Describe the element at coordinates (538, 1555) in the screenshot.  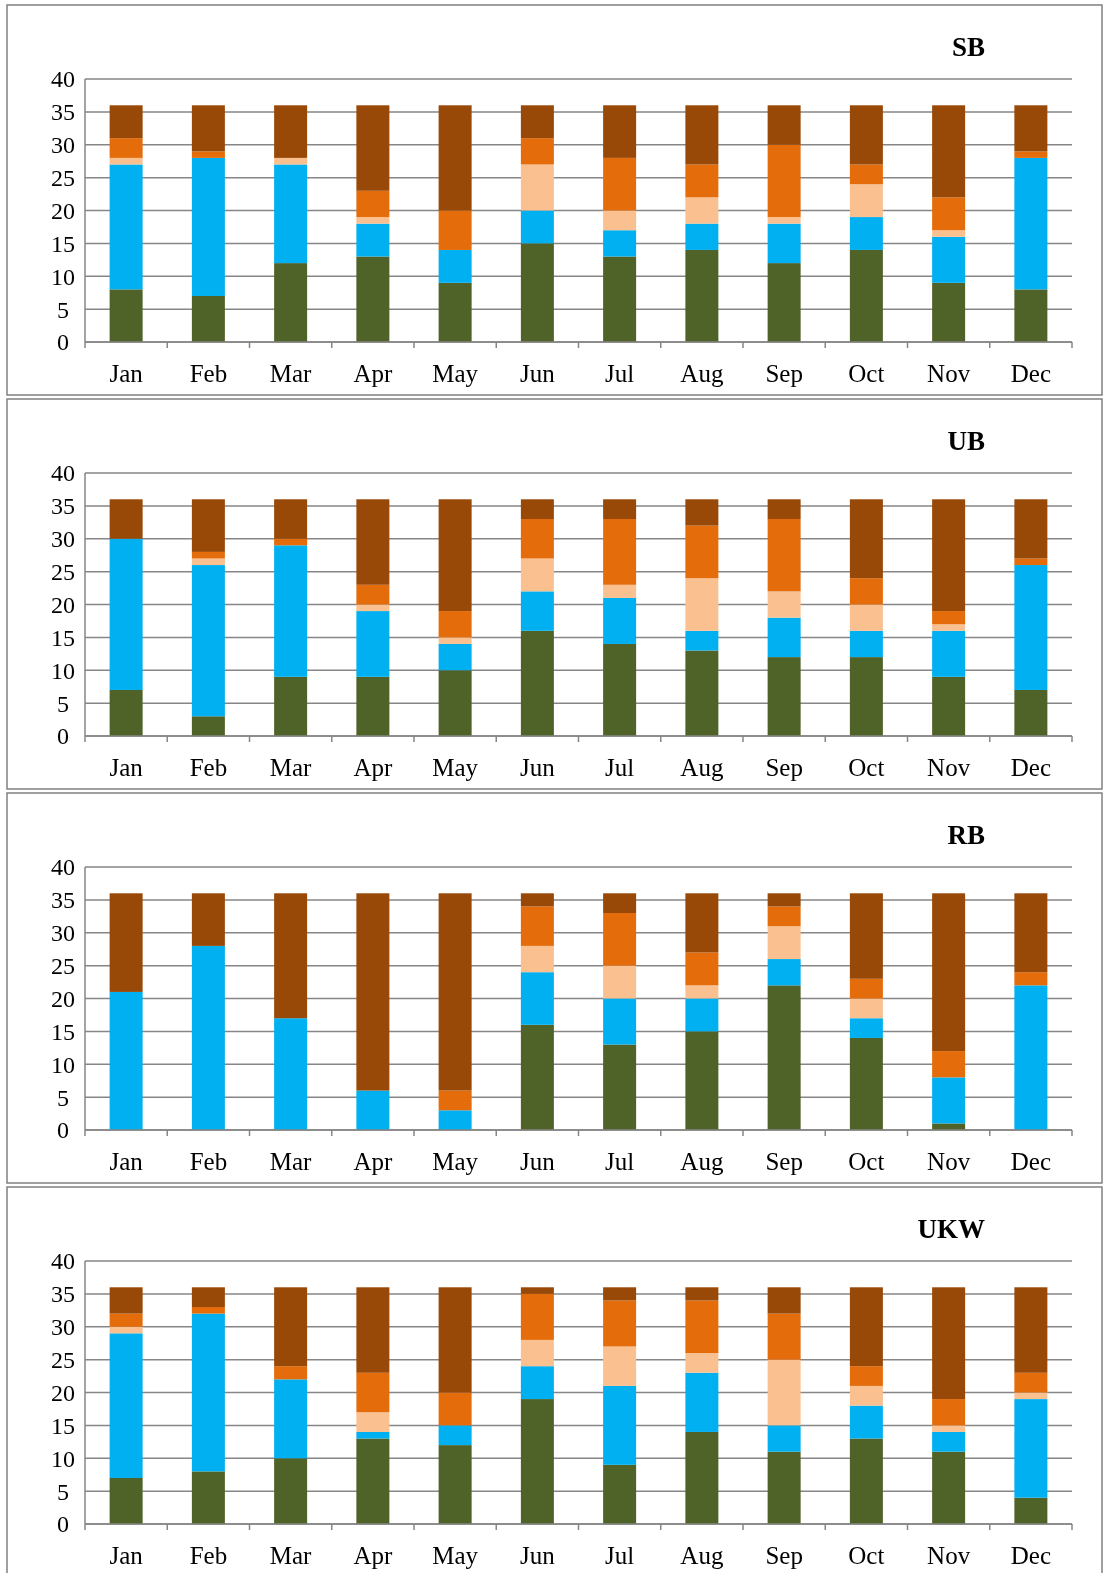
I see `x-tick-label: Jun` at that location.